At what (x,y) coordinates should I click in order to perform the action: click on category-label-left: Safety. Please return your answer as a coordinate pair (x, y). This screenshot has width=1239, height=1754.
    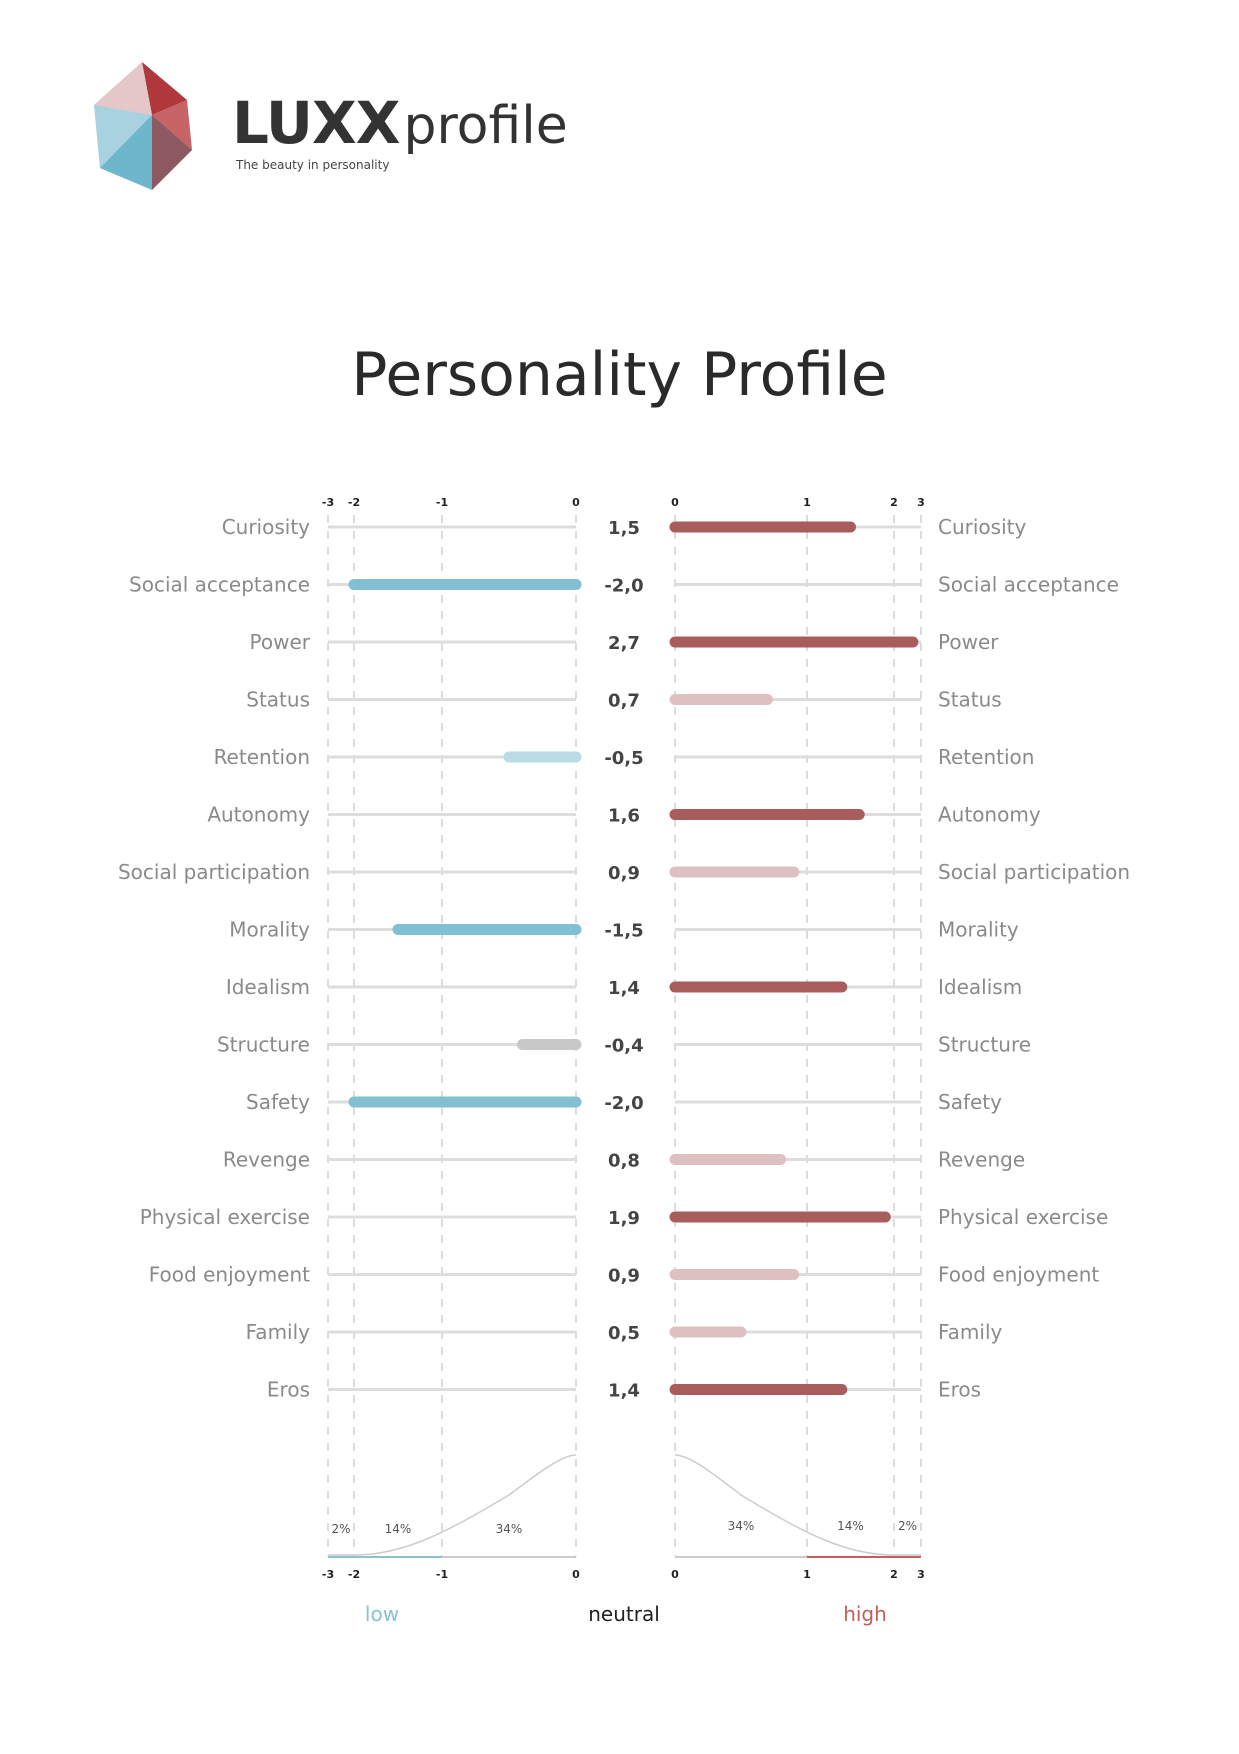
    Looking at the image, I should click on (278, 1102).